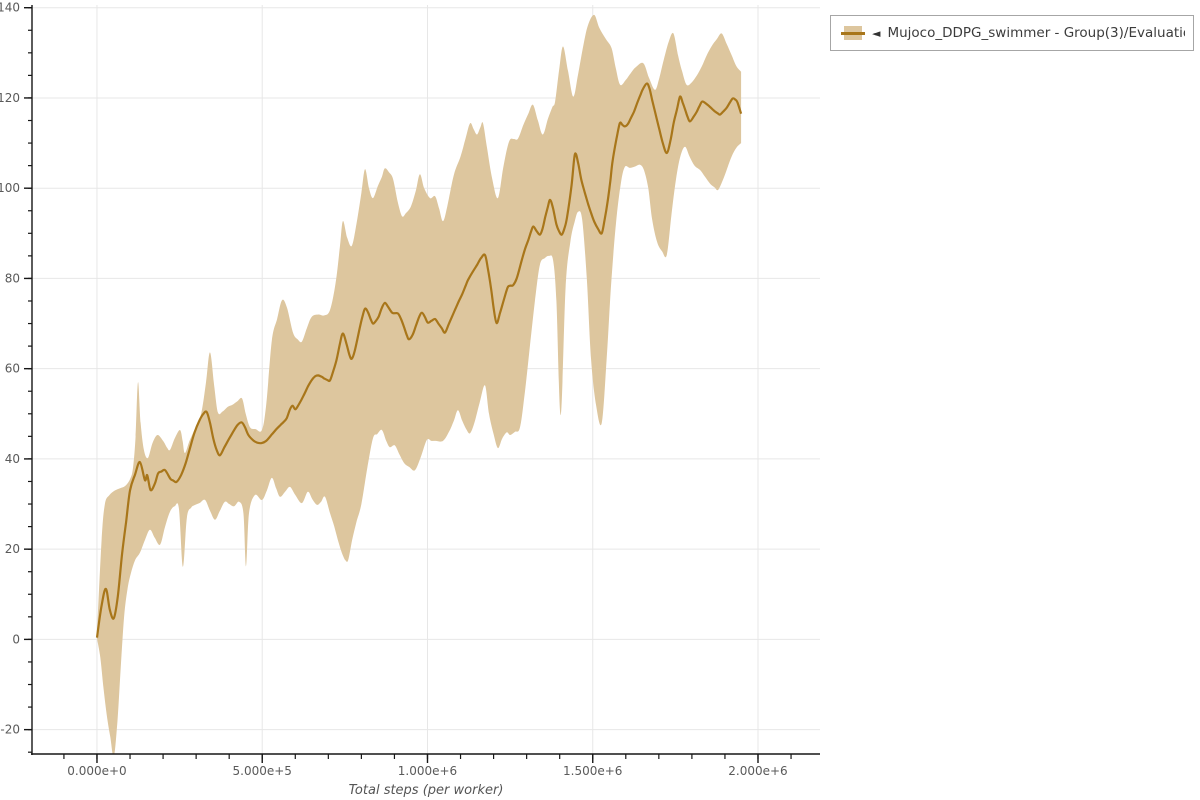 This screenshot has height=800, width=1200. What do you see at coordinates (12, 369) in the screenshot?
I see `y-tick-label: 60` at bounding box center [12, 369].